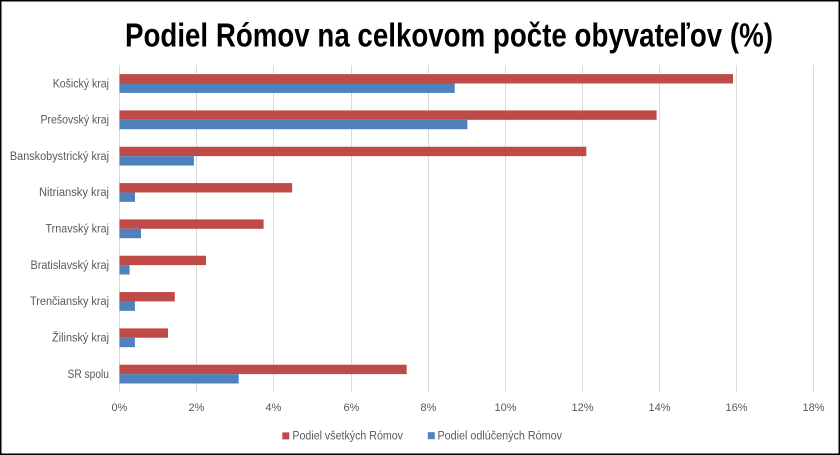 The height and width of the screenshot is (455, 840). Describe the element at coordinates (59, 156) in the screenshot. I see `svg-text: Banskobystrický kraj` at that location.